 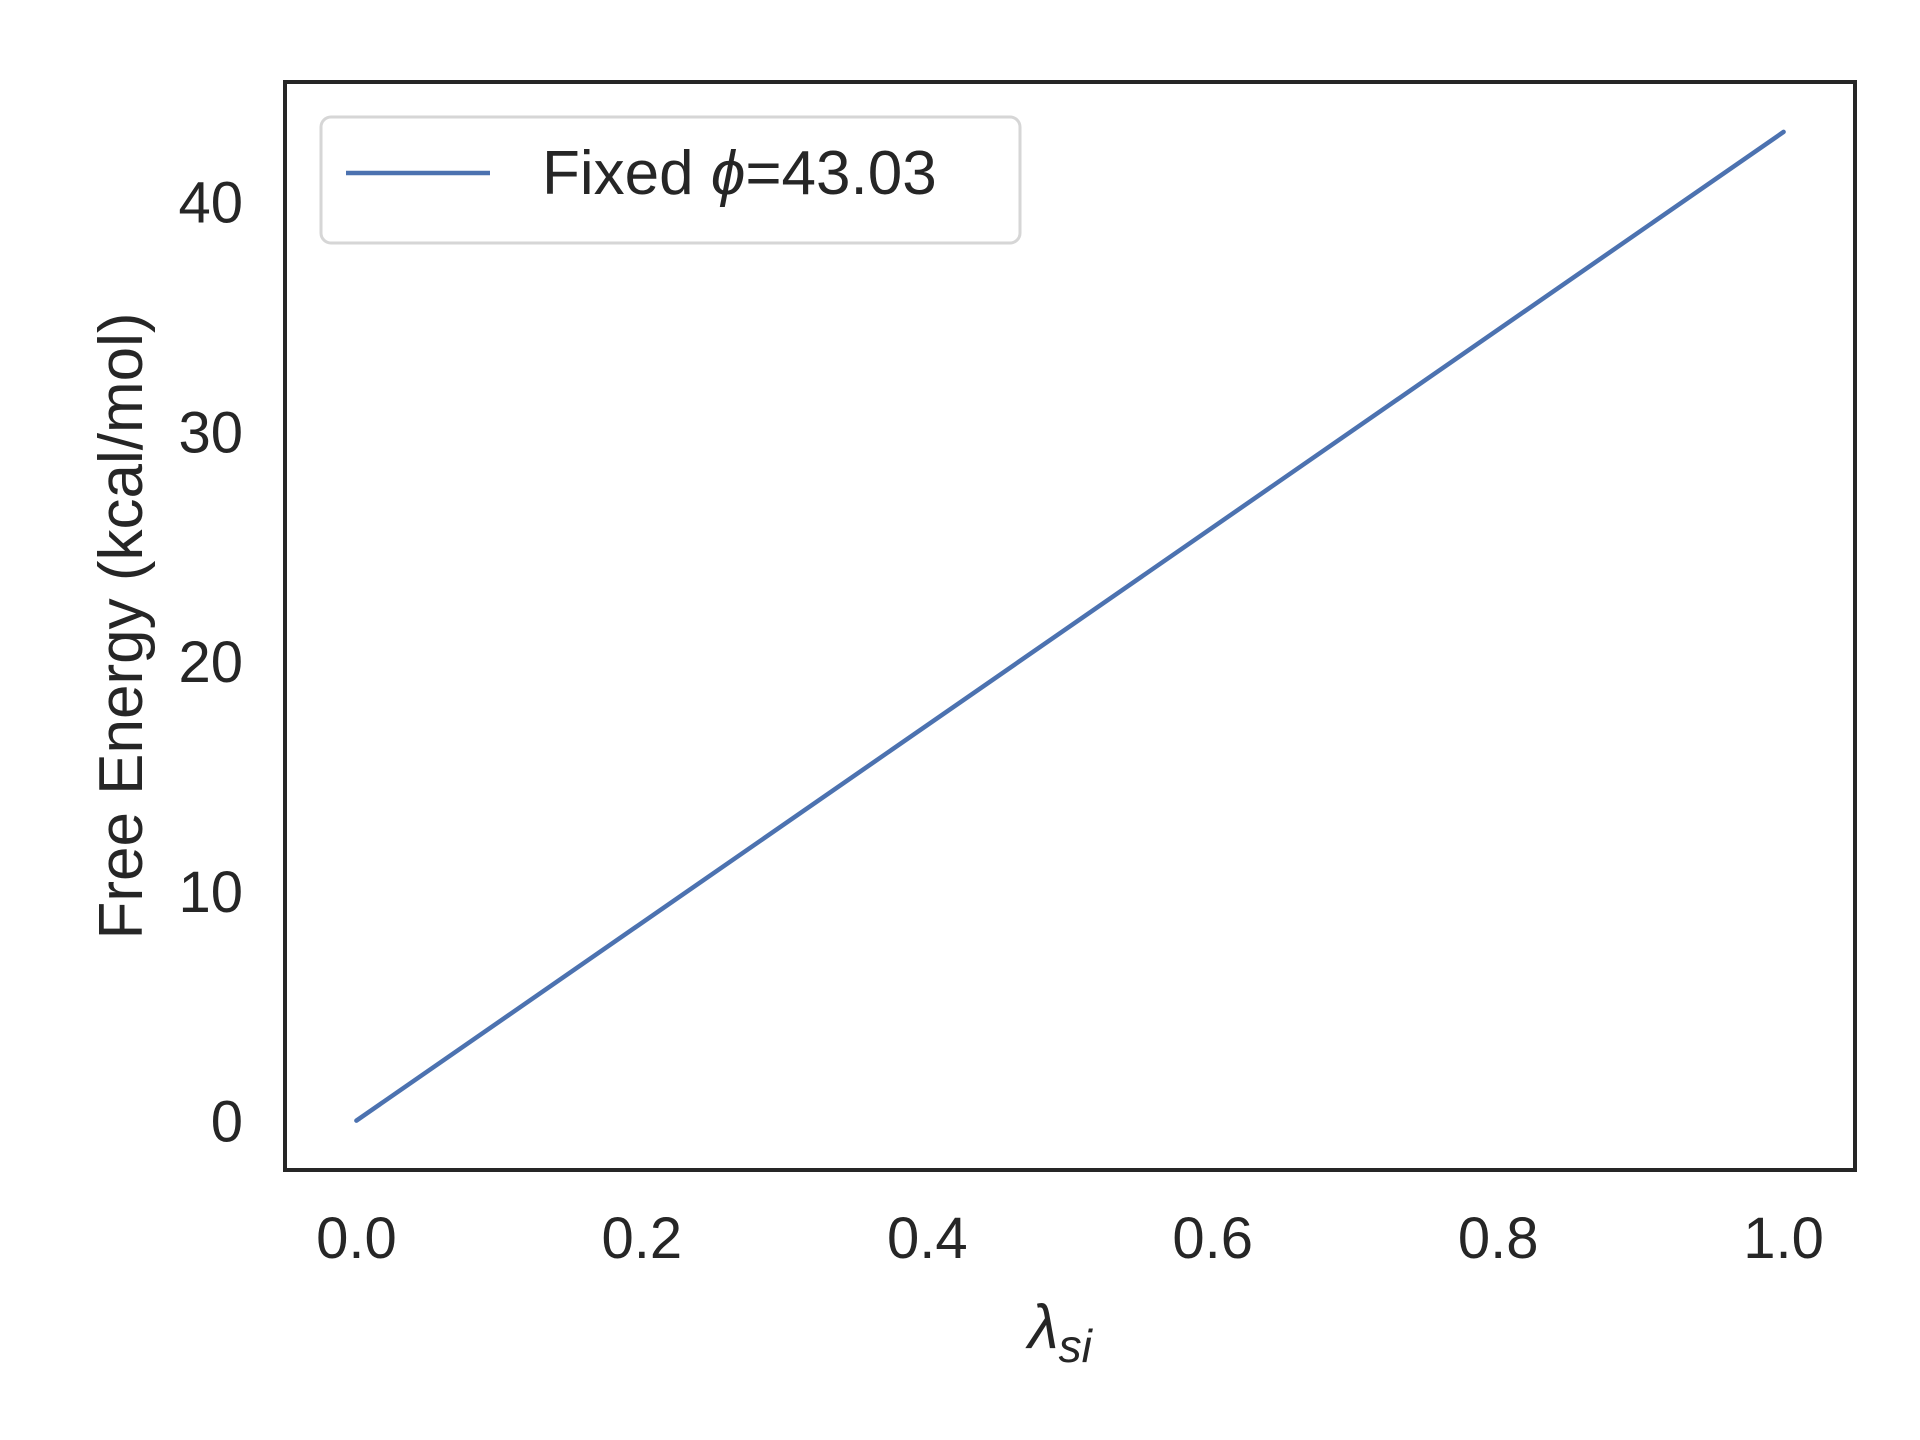 What do you see at coordinates (1070, 1238) in the screenshot?
I see `x-tick-labels: 0.0 0.2 0.4 0.6 0.8 1.0` at bounding box center [1070, 1238].